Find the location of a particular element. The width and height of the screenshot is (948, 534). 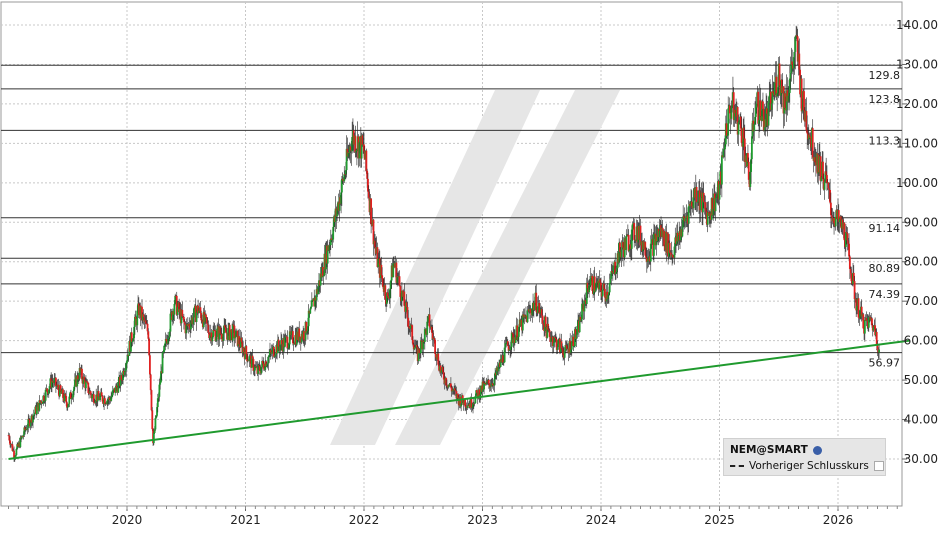

price-level-label: 91.14 is located at coordinates (885, 228).